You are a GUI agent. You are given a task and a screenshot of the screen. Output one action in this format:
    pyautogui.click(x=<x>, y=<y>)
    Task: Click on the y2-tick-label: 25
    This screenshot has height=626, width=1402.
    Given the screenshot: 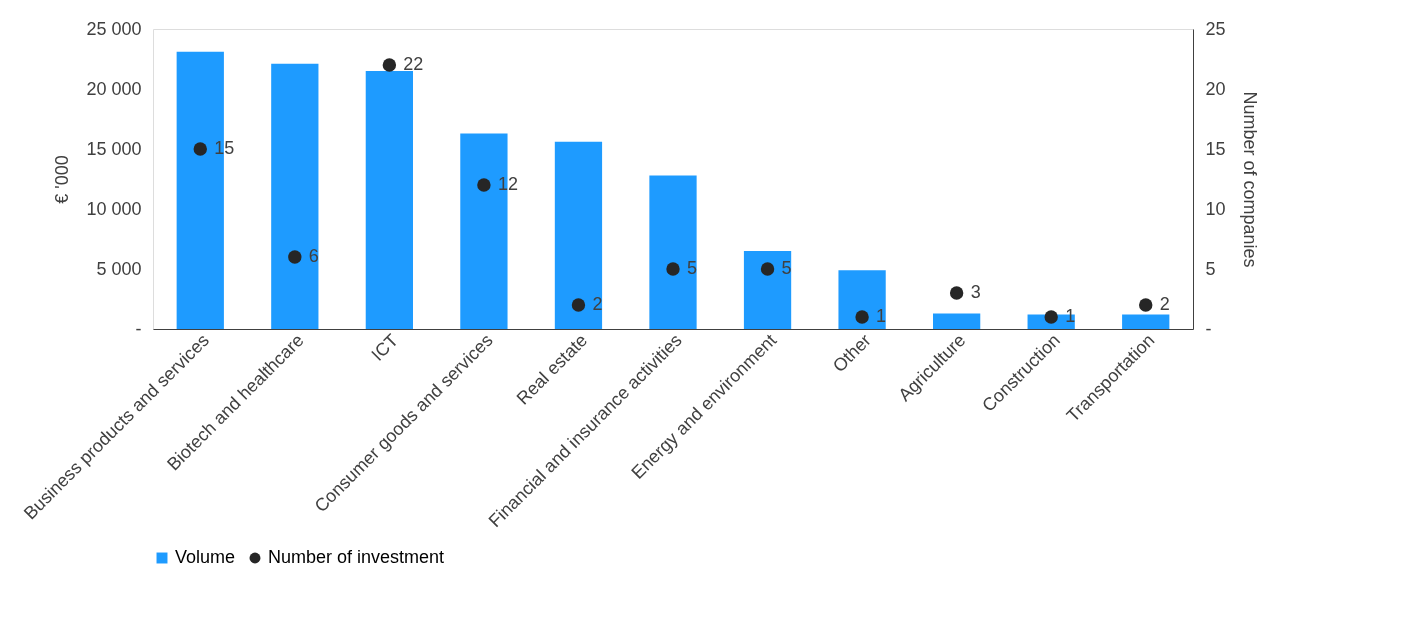 What is the action you would take?
    pyautogui.click(x=1215, y=28)
    